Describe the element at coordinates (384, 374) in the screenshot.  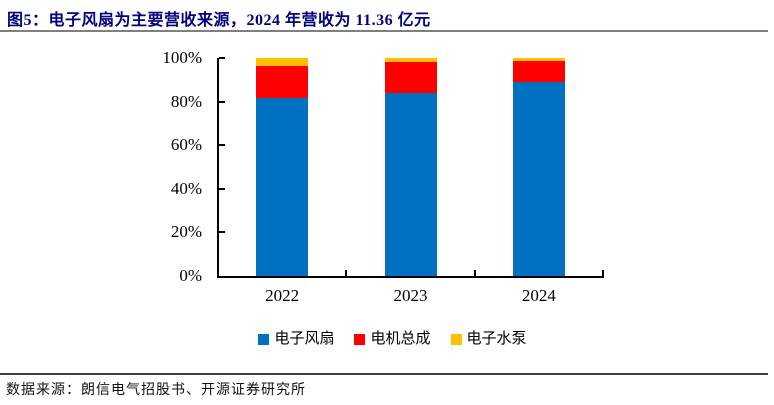
I see `footer-divider-line` at that location.